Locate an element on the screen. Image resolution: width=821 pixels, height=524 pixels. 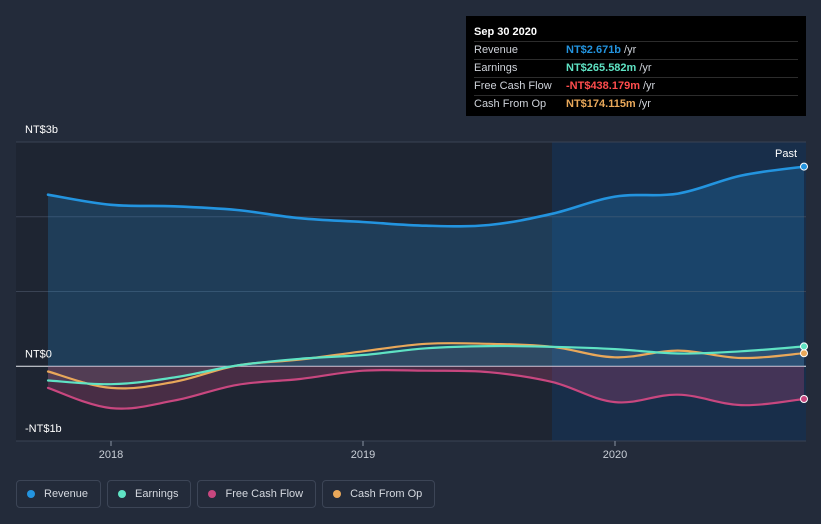
legend-item-earnings: Earnings is located at coordinates (149, 494).